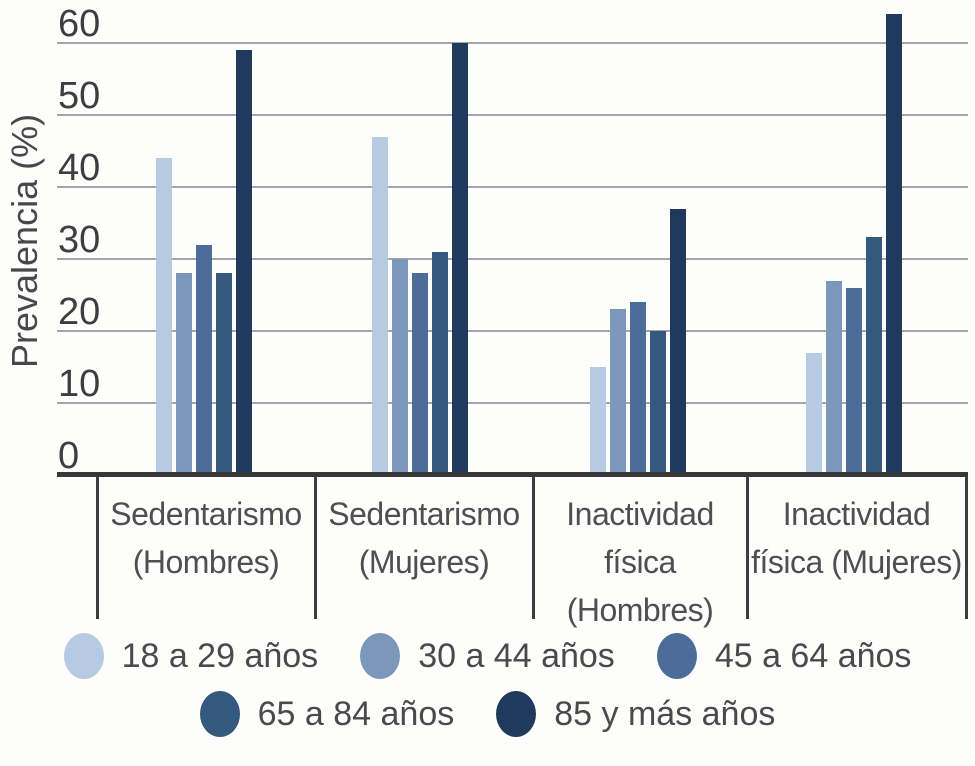 This screenshot has height=766, width=975. Describe the element at coordinates (618, 390) in the screenshot. I see `bar-series2-cat3` at that location.